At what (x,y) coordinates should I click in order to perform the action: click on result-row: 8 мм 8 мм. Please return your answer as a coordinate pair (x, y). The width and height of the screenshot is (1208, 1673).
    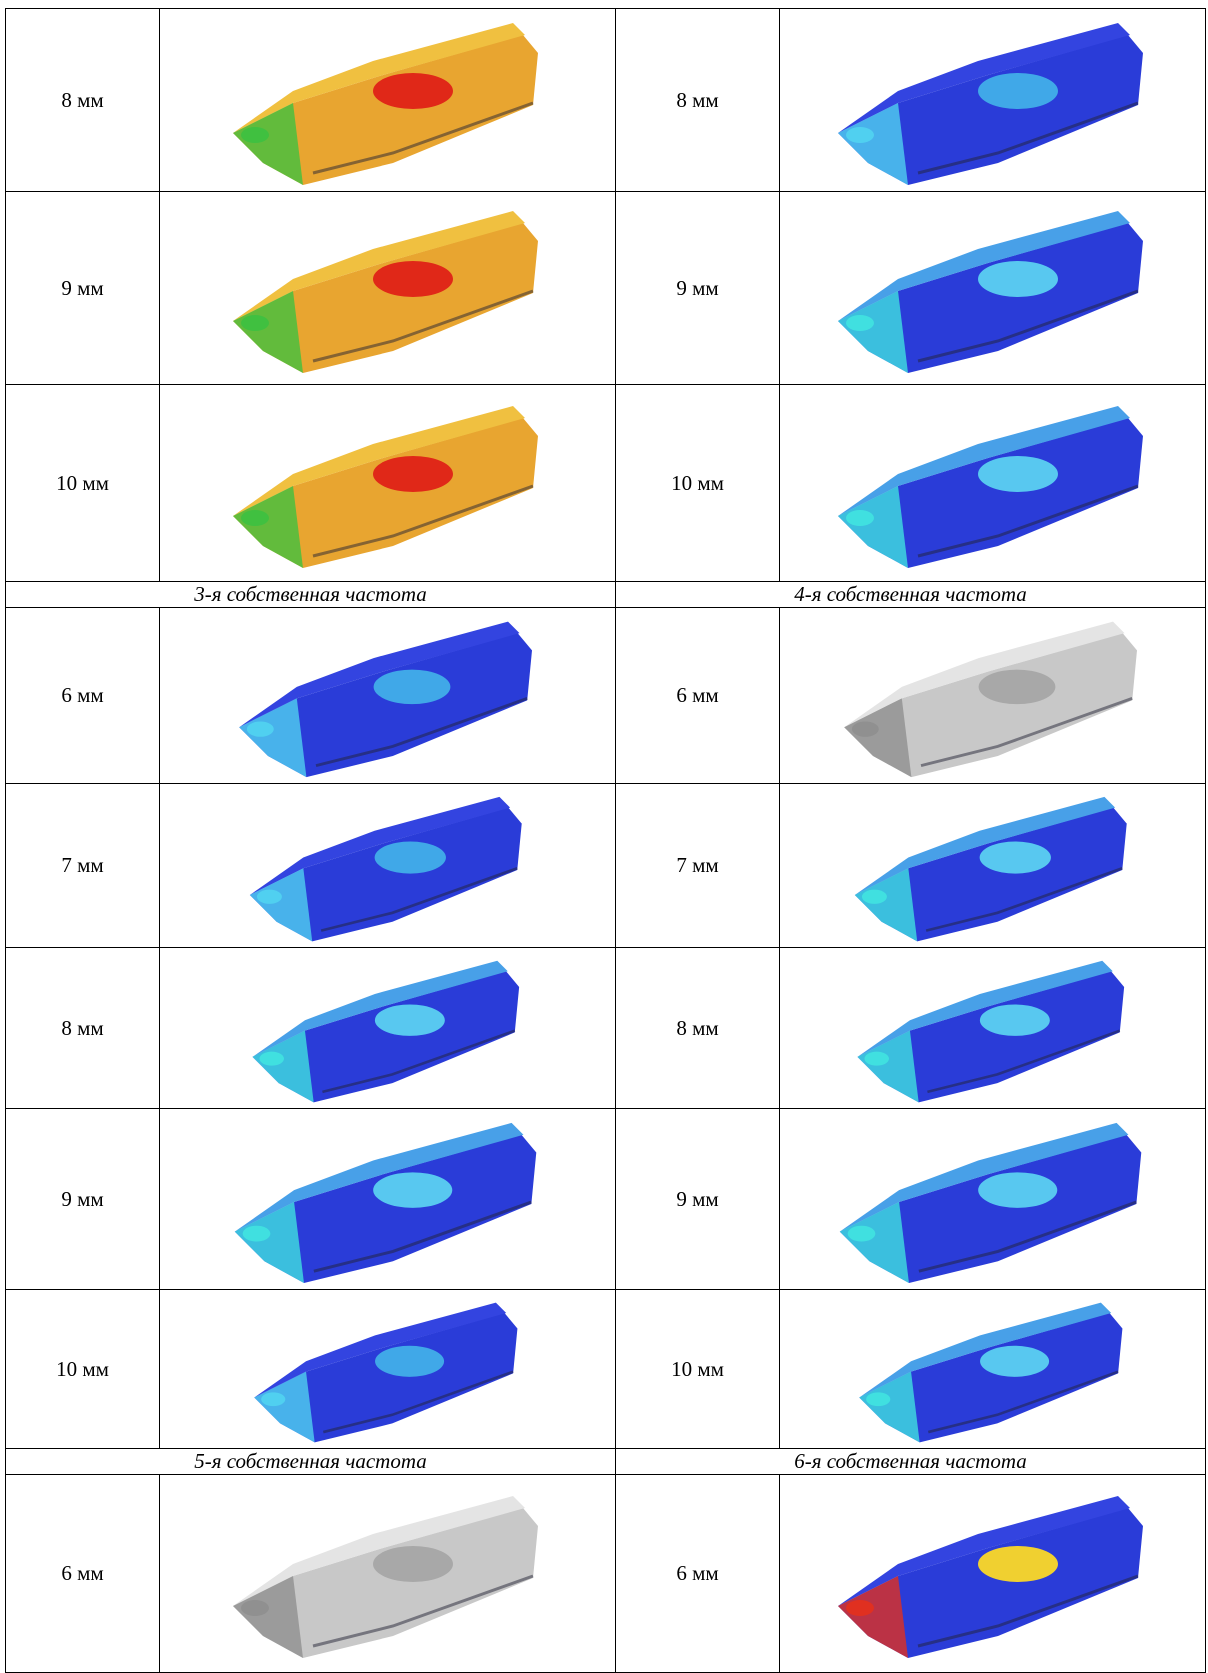
    Looking at the image, I should click on (605, 1028).